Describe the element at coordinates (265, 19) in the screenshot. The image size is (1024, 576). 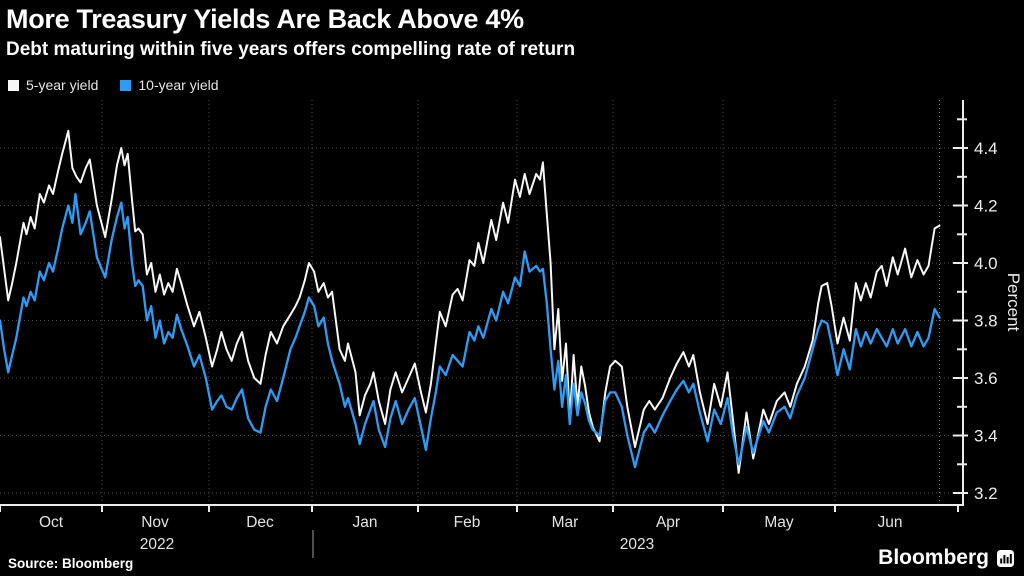
I see `page-title: More Treasury Yields Are Back Above 4%` at that location.